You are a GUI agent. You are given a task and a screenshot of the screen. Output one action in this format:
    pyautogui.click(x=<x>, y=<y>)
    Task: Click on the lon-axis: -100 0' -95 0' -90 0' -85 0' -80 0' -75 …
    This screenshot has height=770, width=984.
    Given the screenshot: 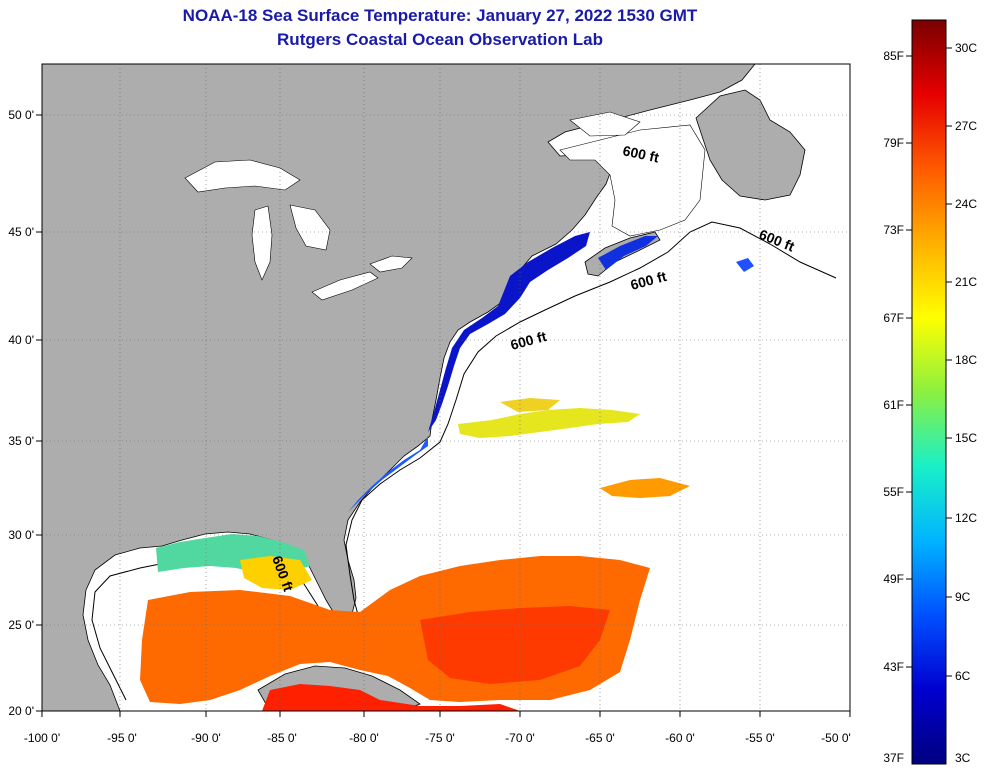 What is the action you would take?
    pyautogui.click(x=437, y=728)
    